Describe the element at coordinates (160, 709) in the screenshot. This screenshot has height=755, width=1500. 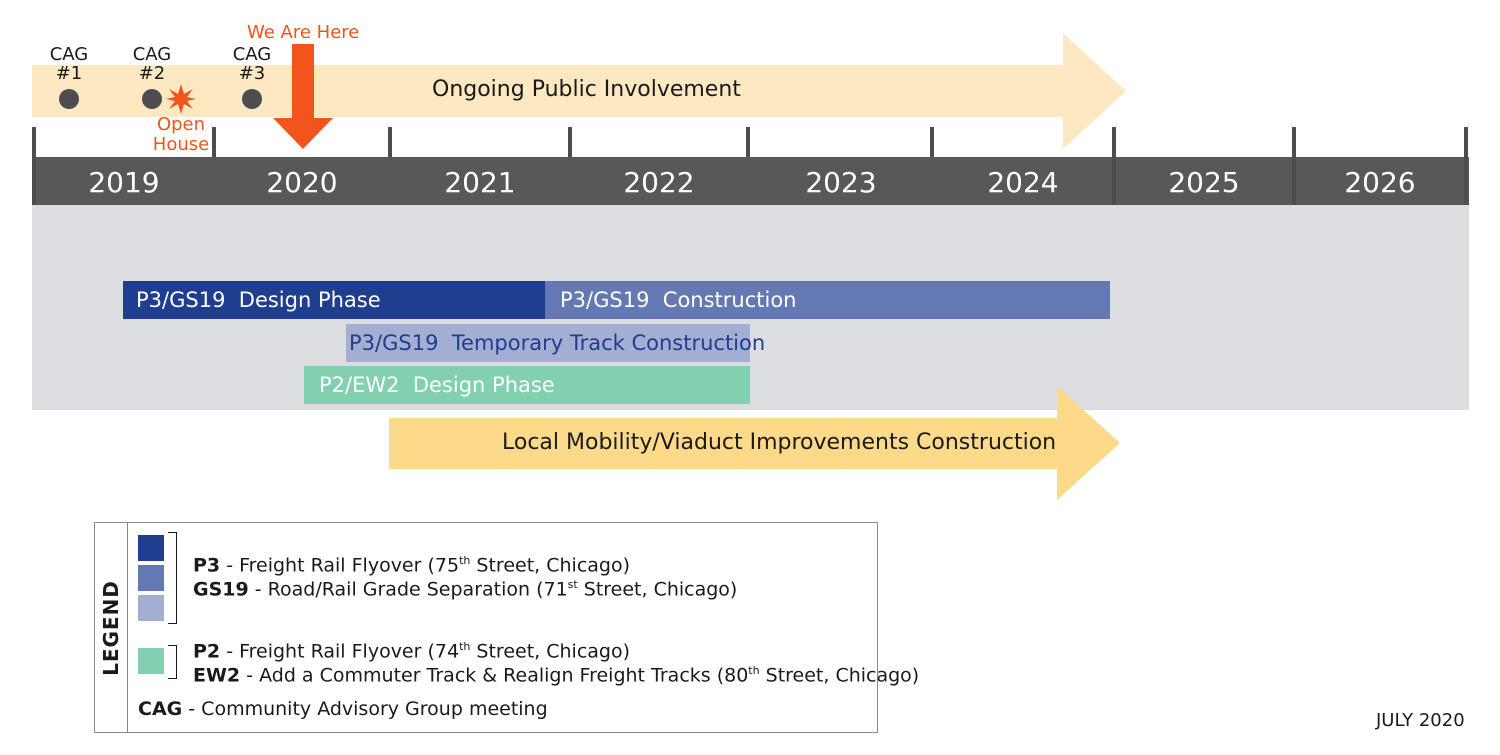
I see `legend-code: CAG` at that location.